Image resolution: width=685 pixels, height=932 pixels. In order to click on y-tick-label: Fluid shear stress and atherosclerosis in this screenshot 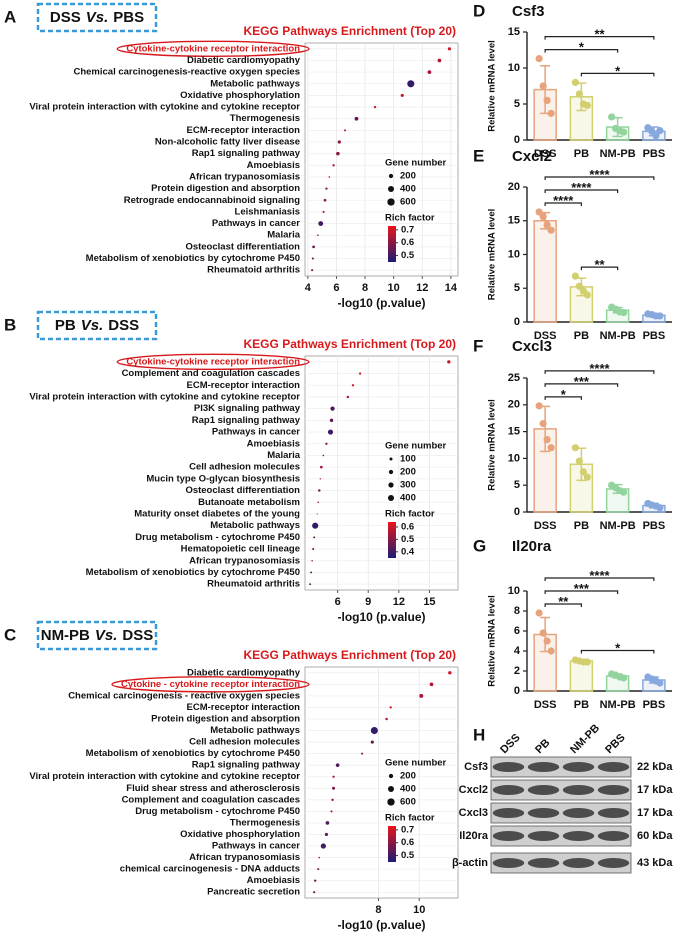, I will do `click(213, 788)`.